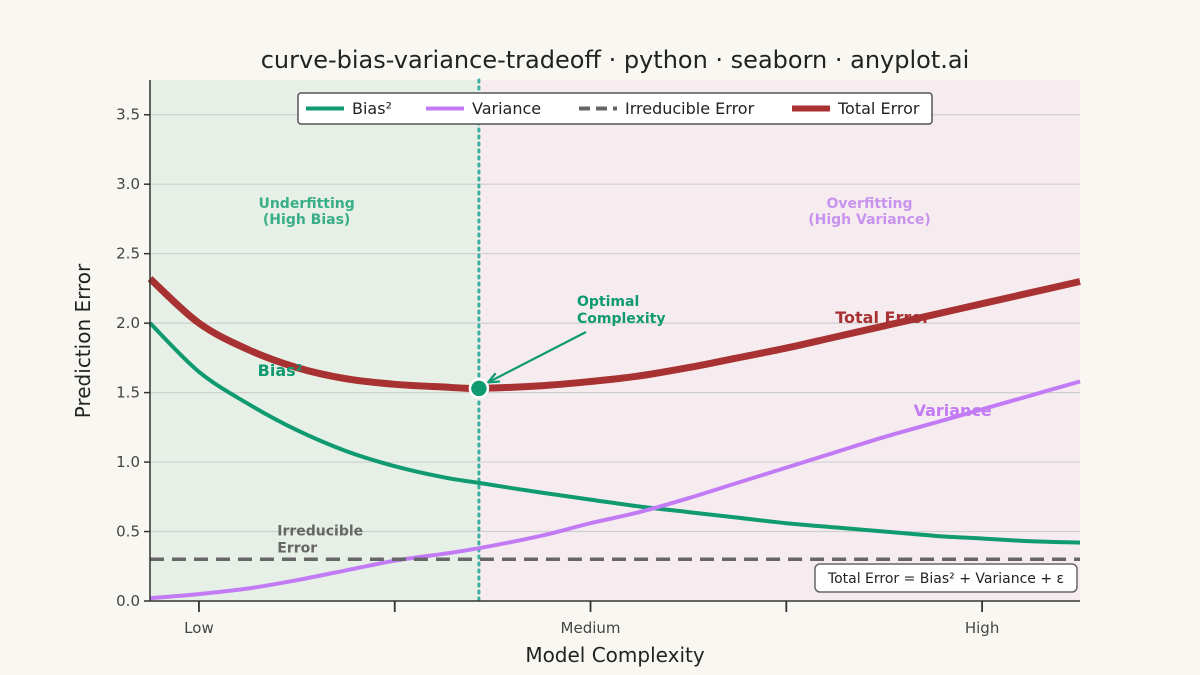 This screenshot has width=1200, height=675. I want to click on x-axis-title: Model Complexity, so click(615, 655).